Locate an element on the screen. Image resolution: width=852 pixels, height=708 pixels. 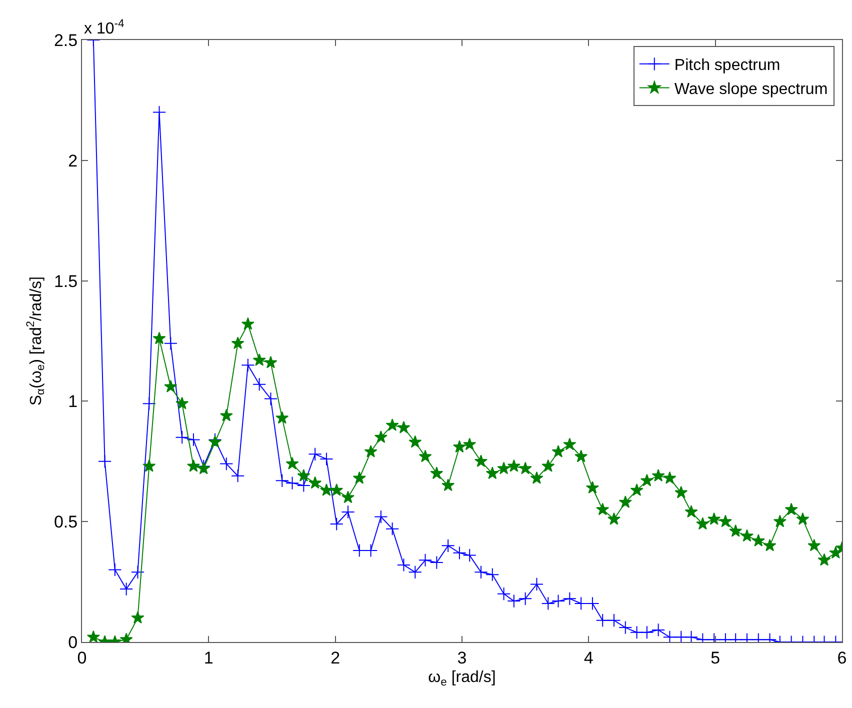
x-tick-label: 3 is located at coordinates (462, 658).